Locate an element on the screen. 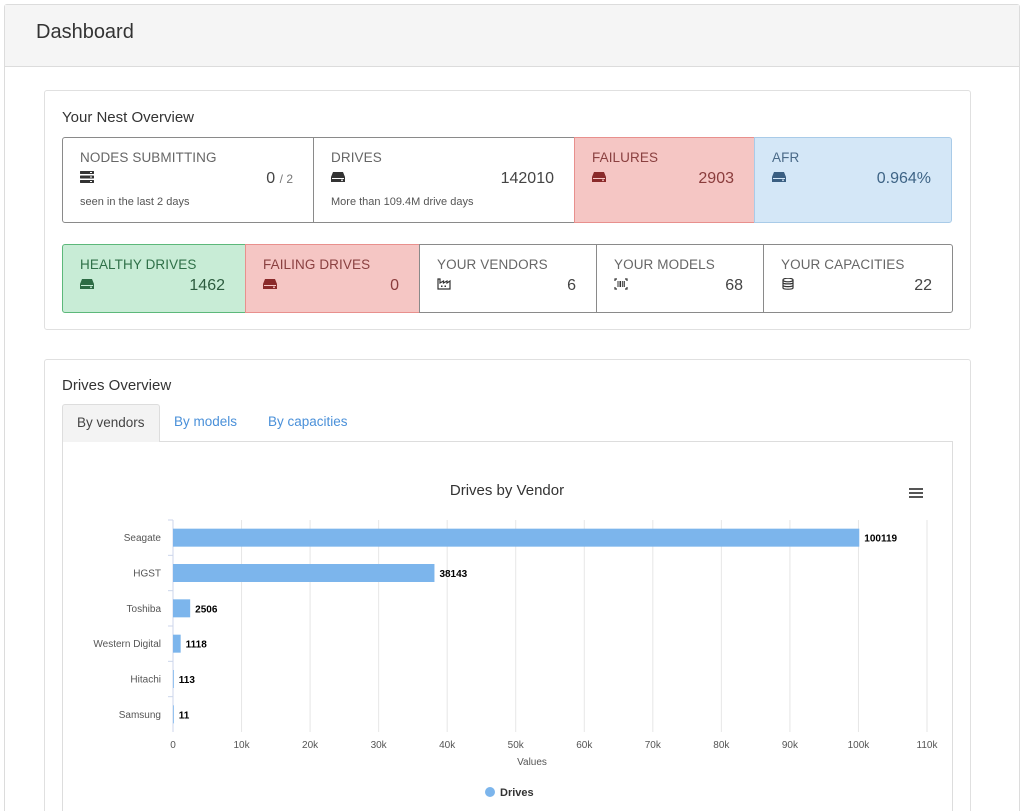  chart-menu-icon is located at coordinates (916, 493).